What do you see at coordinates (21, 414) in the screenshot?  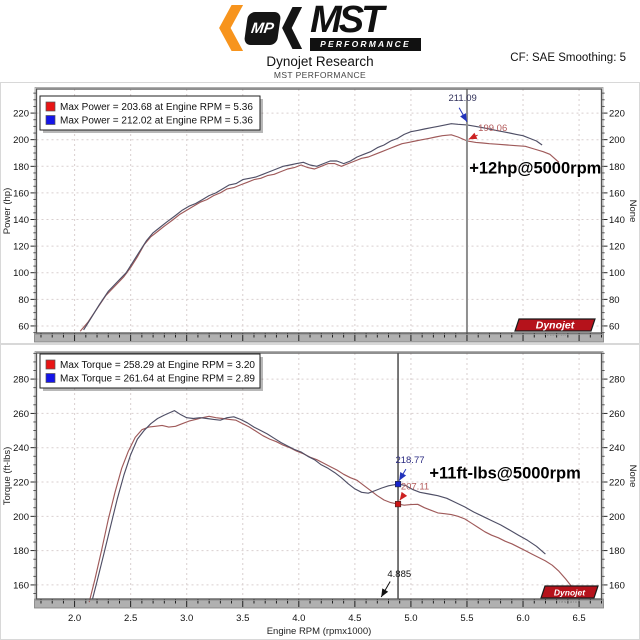 I see `y-tick-label-left: 260` at bounding box center [21, 414].